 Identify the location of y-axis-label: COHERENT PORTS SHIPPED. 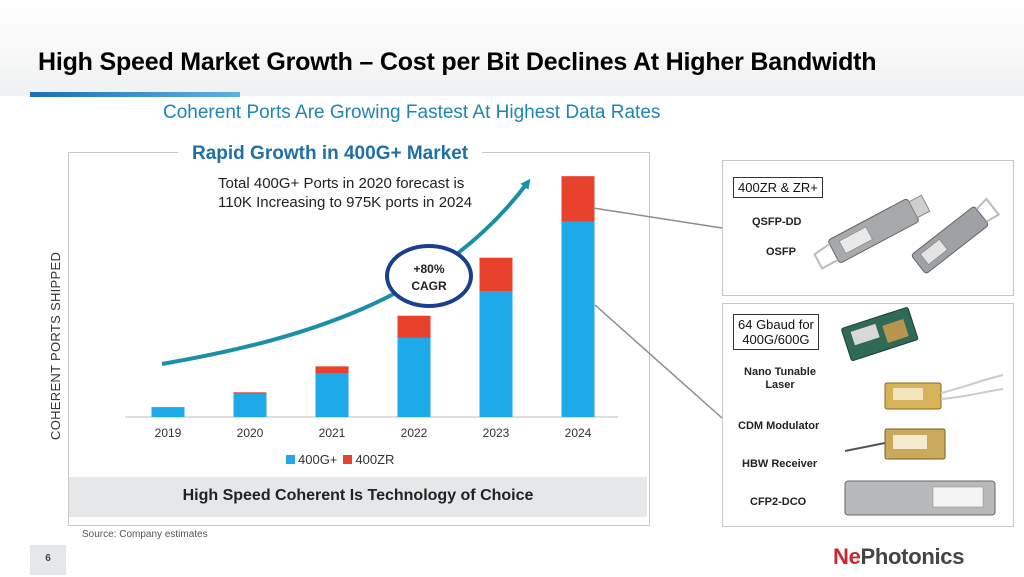
(55, 345).